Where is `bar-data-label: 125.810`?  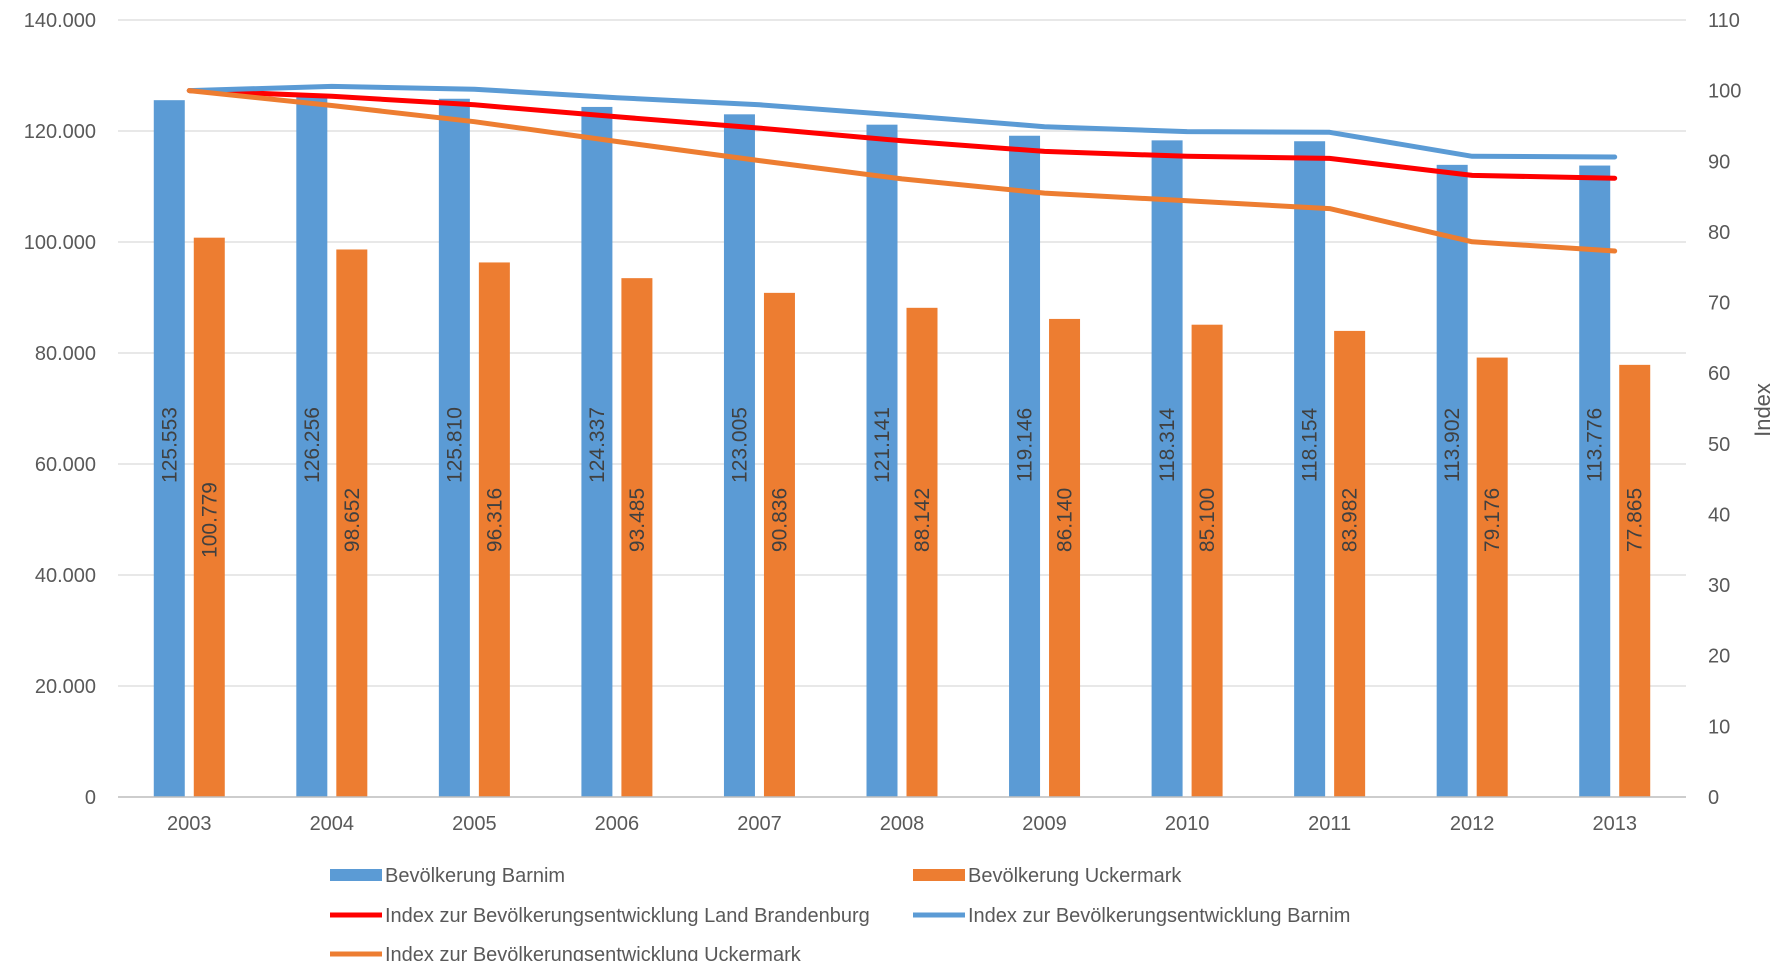 bar-data-label: 125.810 is located at coordinates (454, 445).